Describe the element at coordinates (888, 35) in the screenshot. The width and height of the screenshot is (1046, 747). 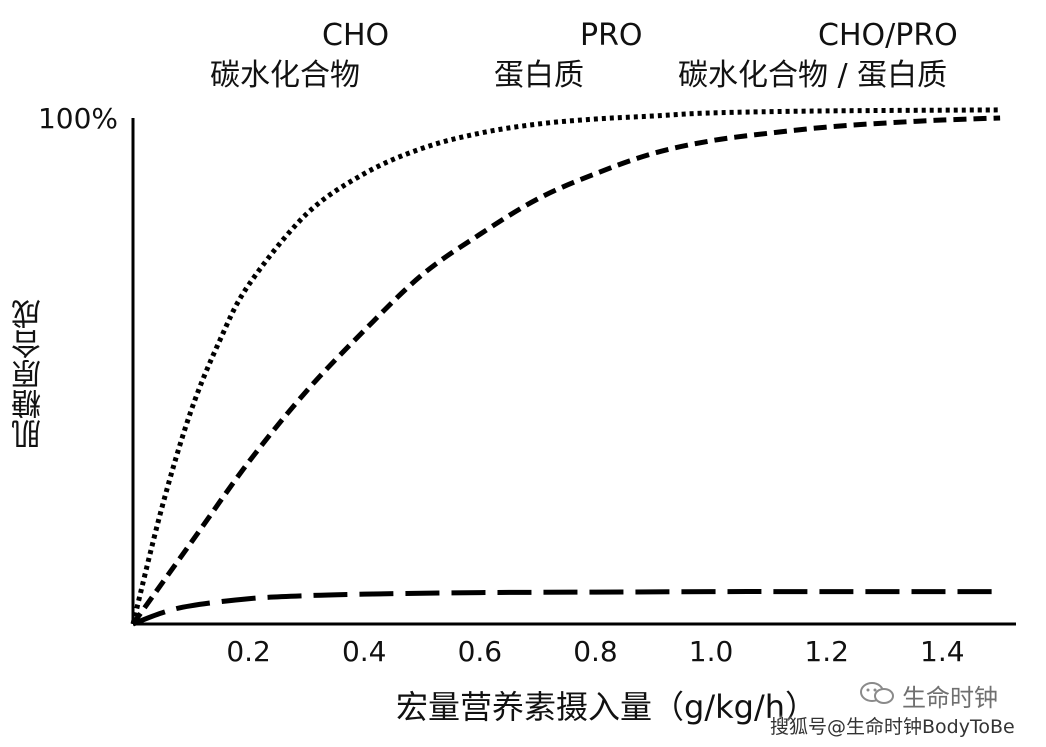
I see `legend-label-cho-pro: CHO/PRO` at that location.